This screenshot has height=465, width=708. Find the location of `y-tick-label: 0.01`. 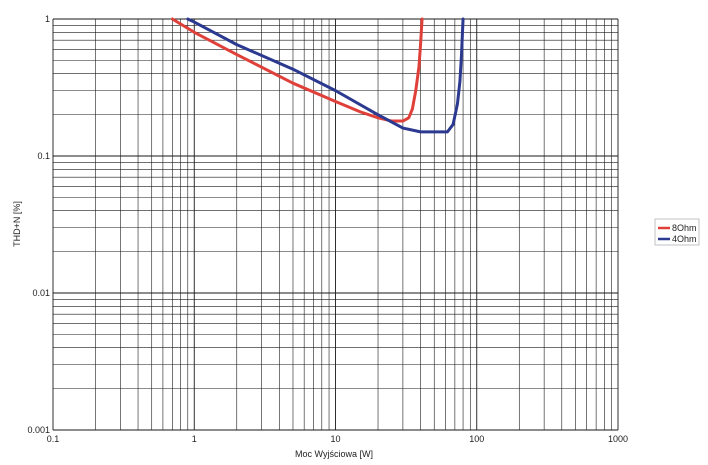

y-tick-label: 0.01 is located at coordinates (41, 293).